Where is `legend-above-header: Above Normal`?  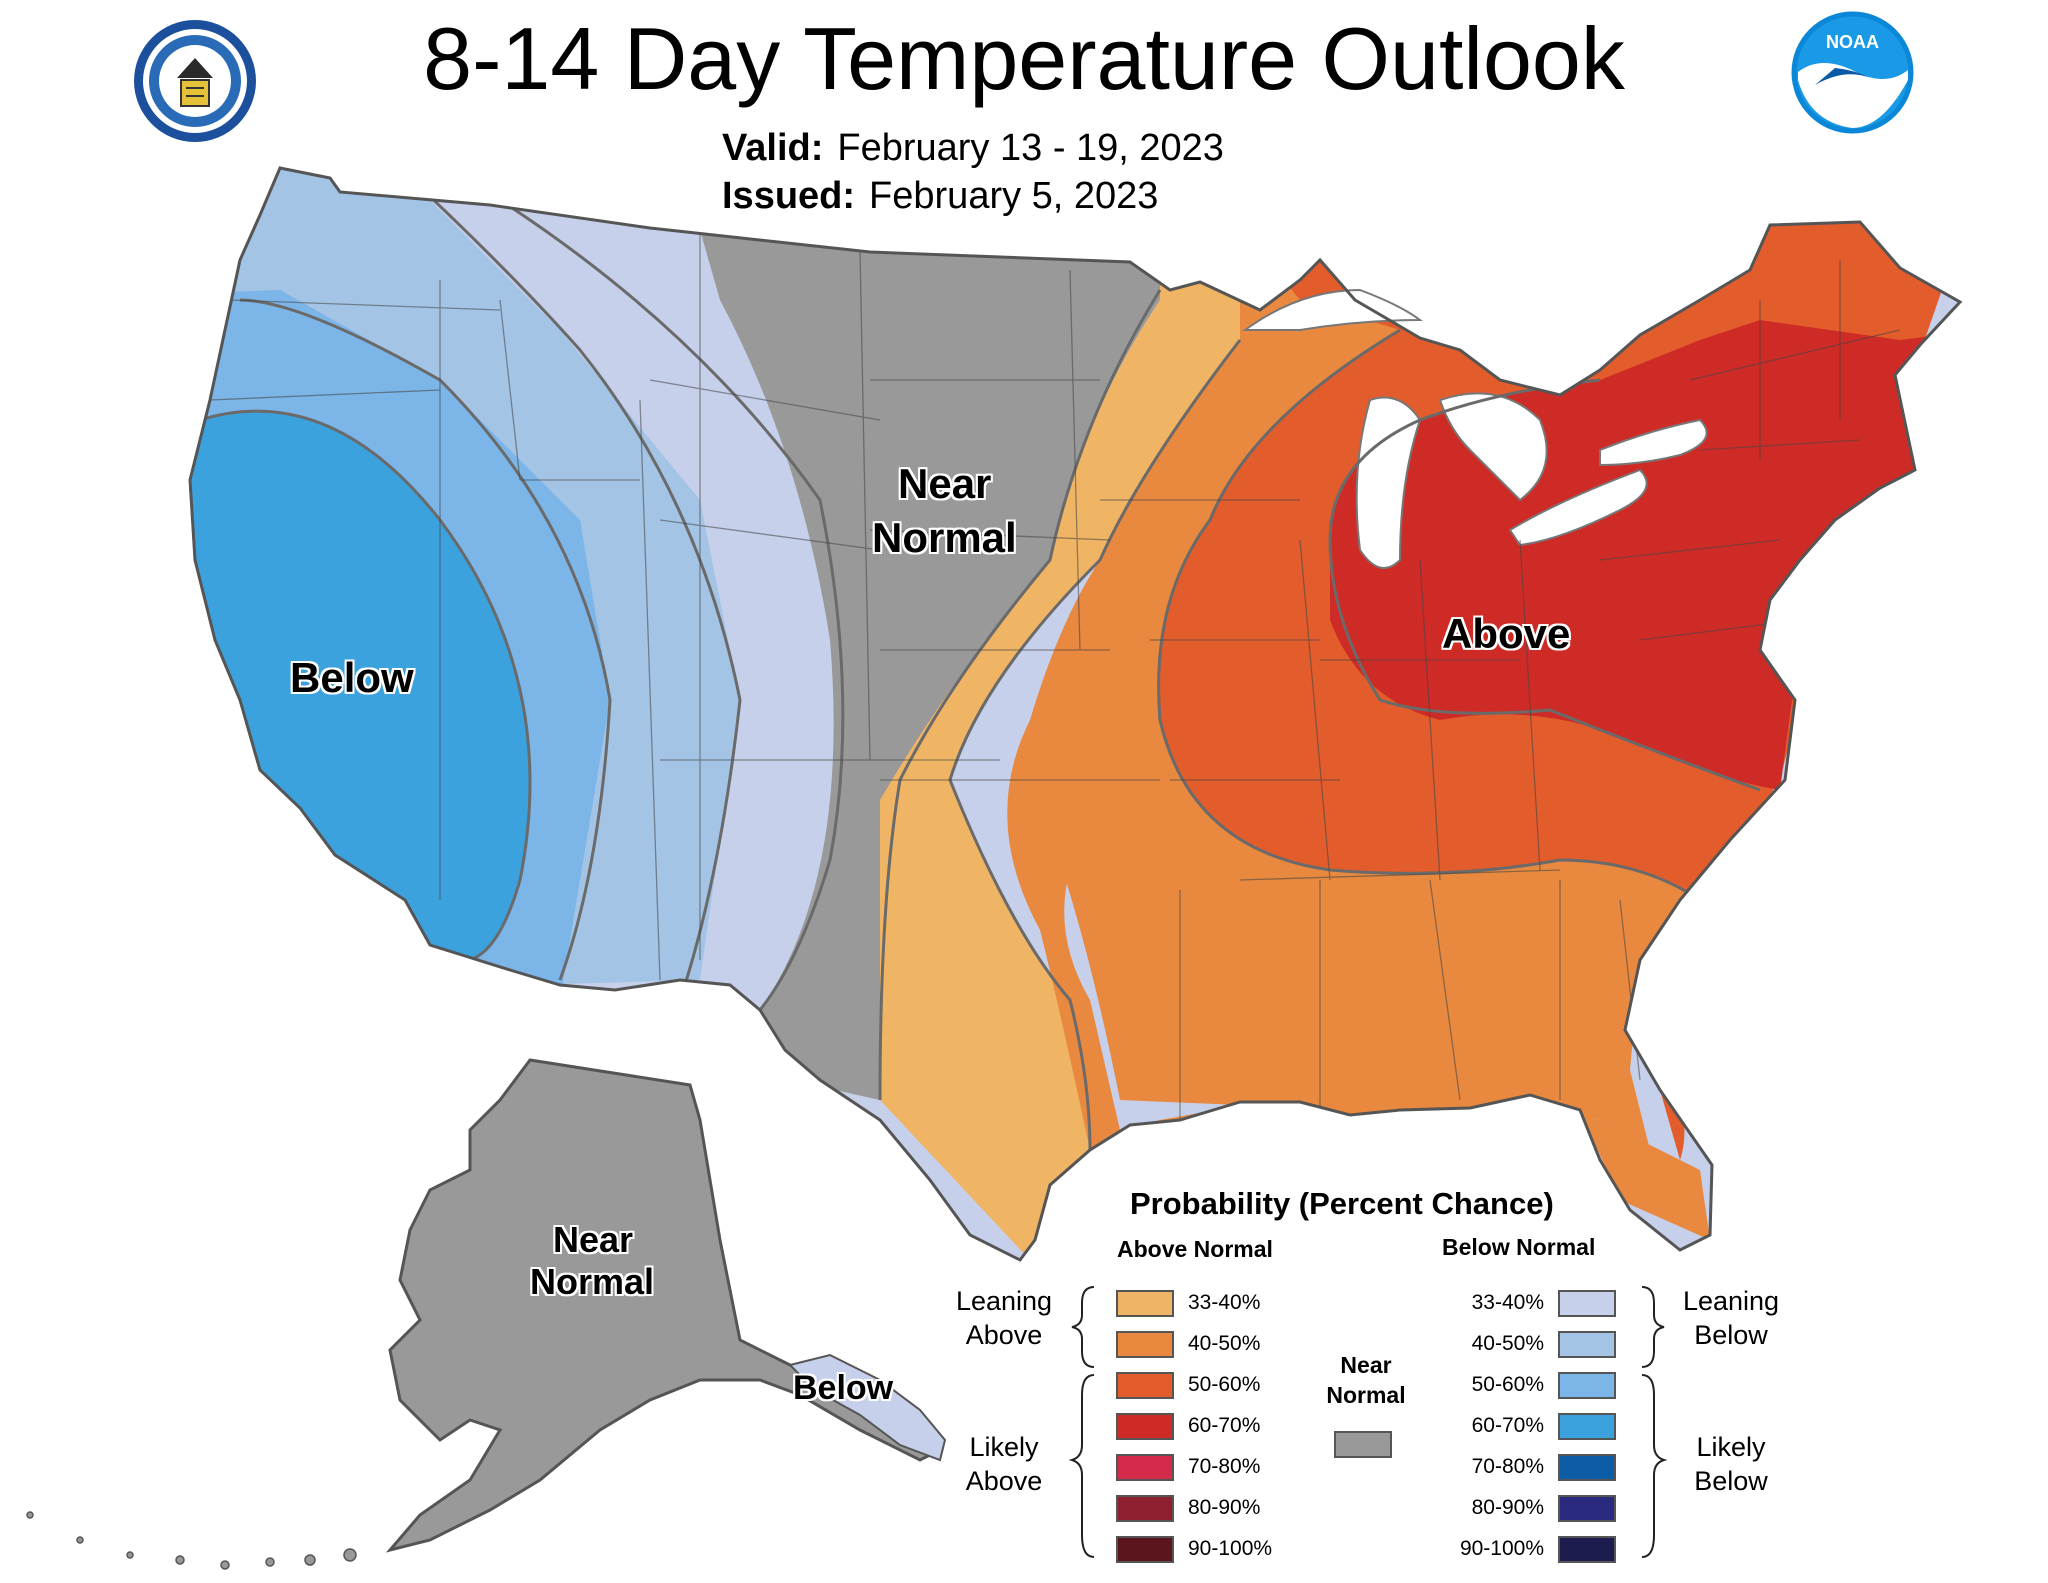
legend-above-header: Above Normal is located at coordinates (1195, 1249).